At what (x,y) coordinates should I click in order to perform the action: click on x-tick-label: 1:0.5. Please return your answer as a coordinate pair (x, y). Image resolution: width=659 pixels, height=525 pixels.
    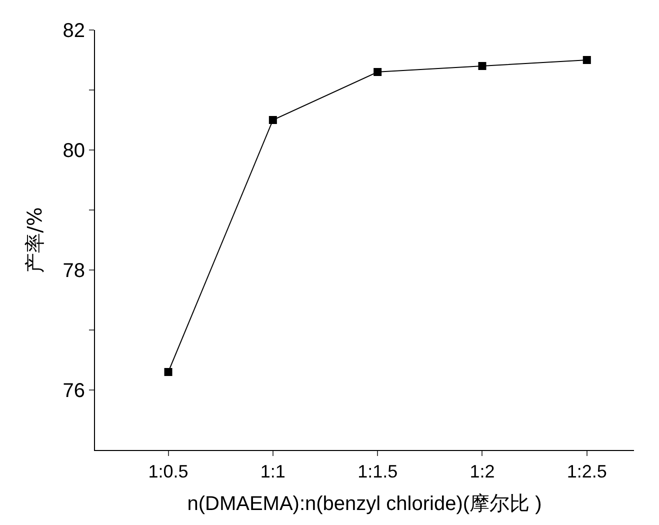
    Looking at the image, I should click on (168, 472).